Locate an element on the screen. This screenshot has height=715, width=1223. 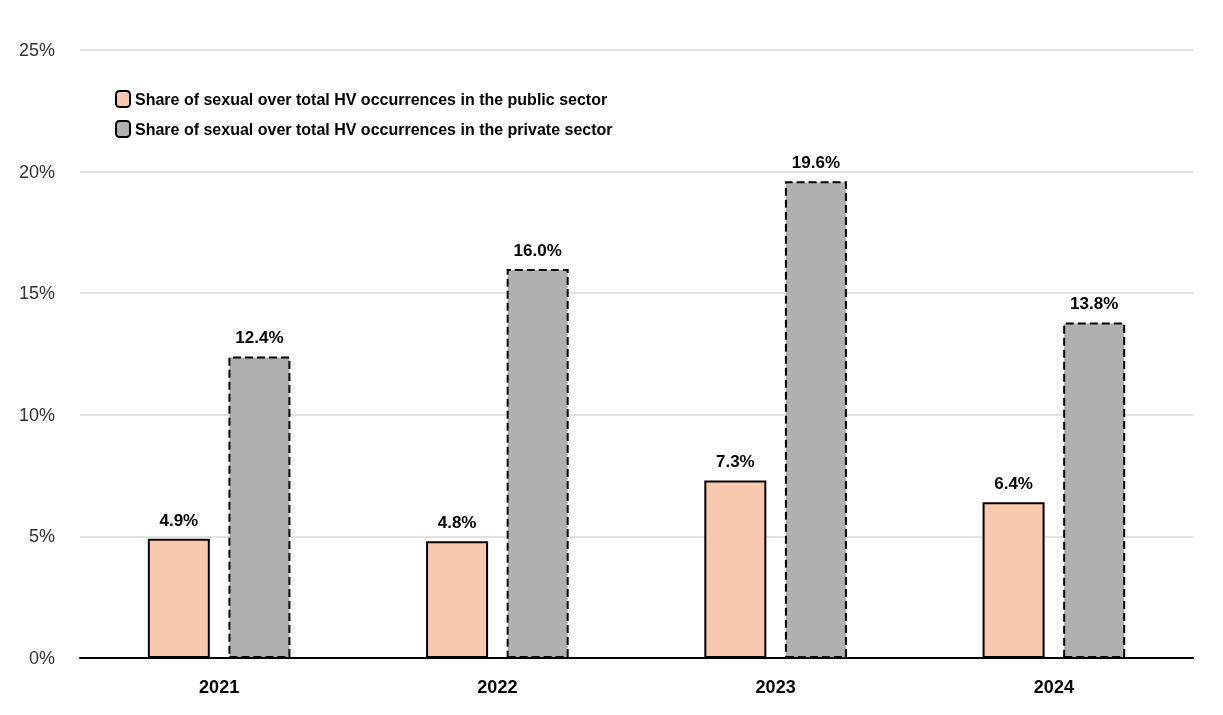
y-tick-label: 15% is located at coordinates (36, 293).